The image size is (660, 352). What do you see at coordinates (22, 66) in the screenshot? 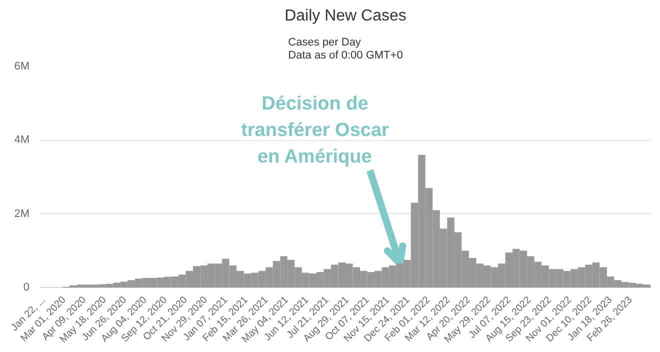
I see `y-tick-label: 6M` at bounding box center [22, 66].